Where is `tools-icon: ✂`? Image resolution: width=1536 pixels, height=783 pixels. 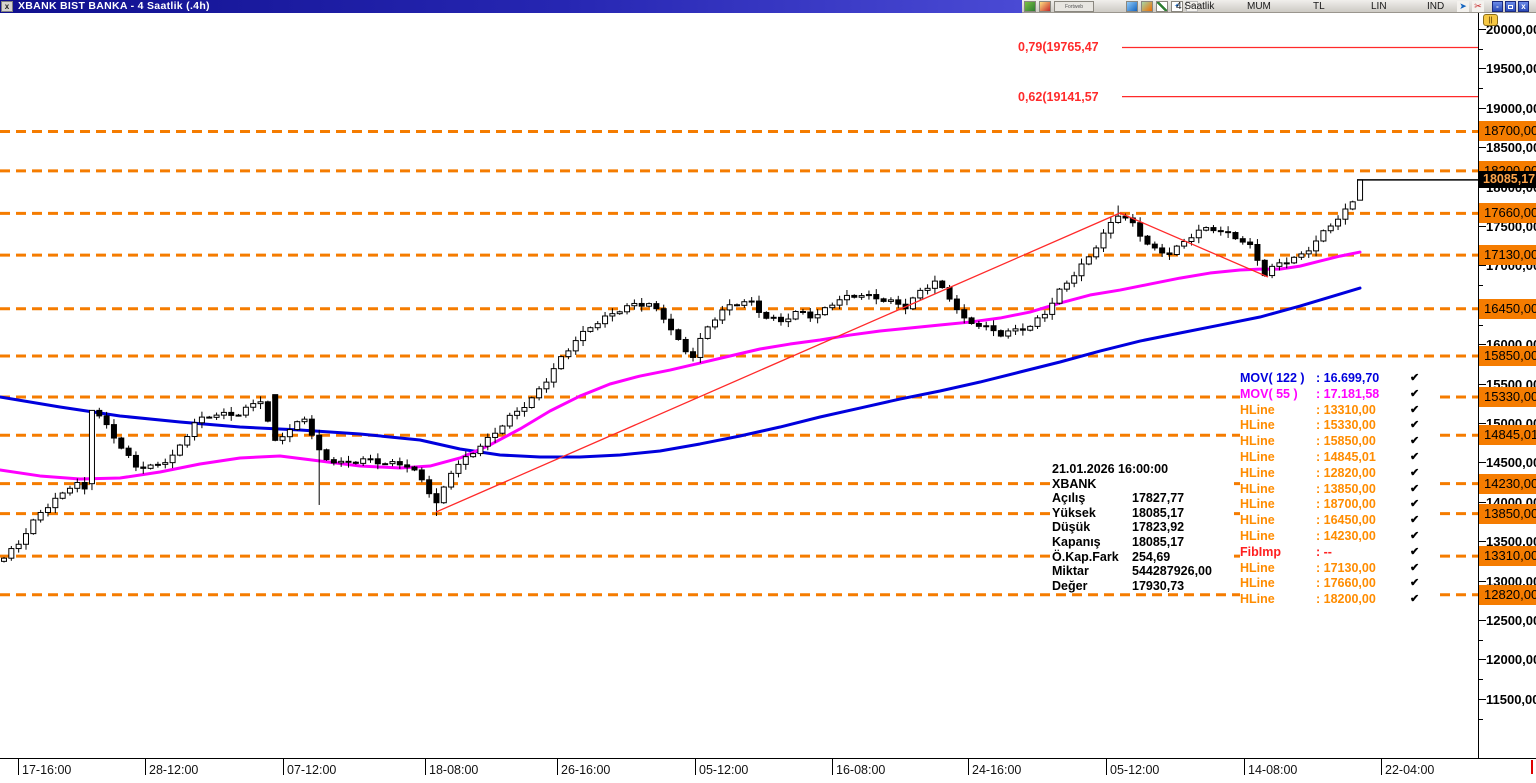
tools-icon: ✂ is located at coordinates (1478, 6).